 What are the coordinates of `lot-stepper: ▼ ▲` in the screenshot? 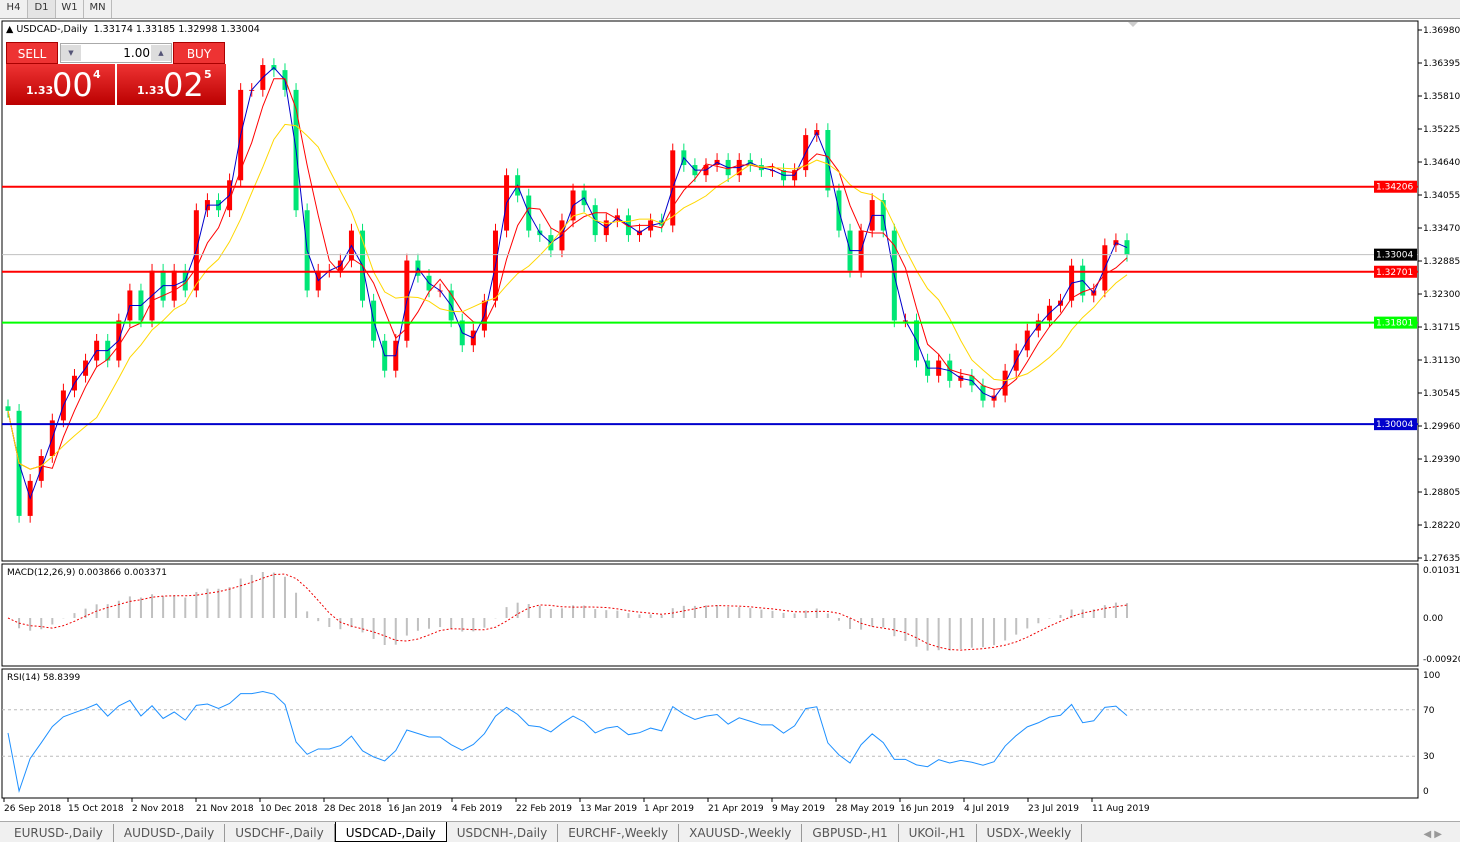 It's located at (116, 53).